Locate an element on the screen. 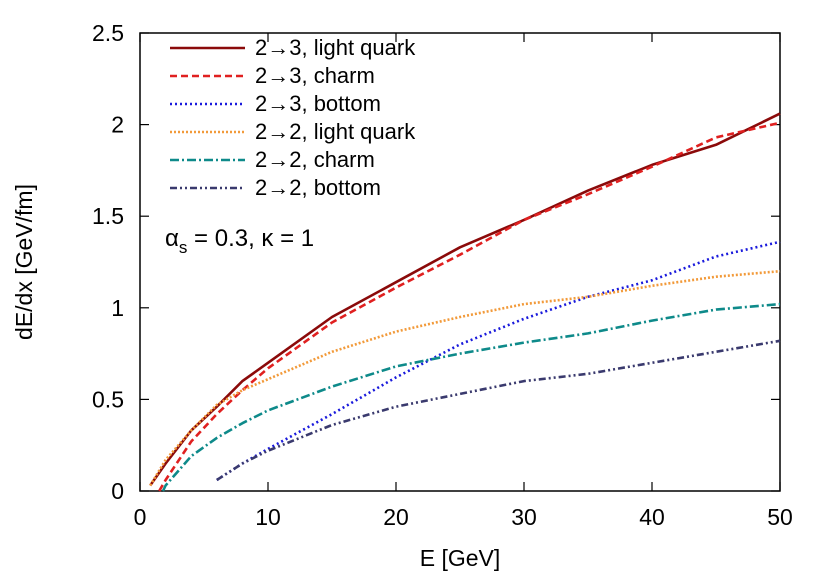  alpha-subscript: s is located at coordinates (183, 247).